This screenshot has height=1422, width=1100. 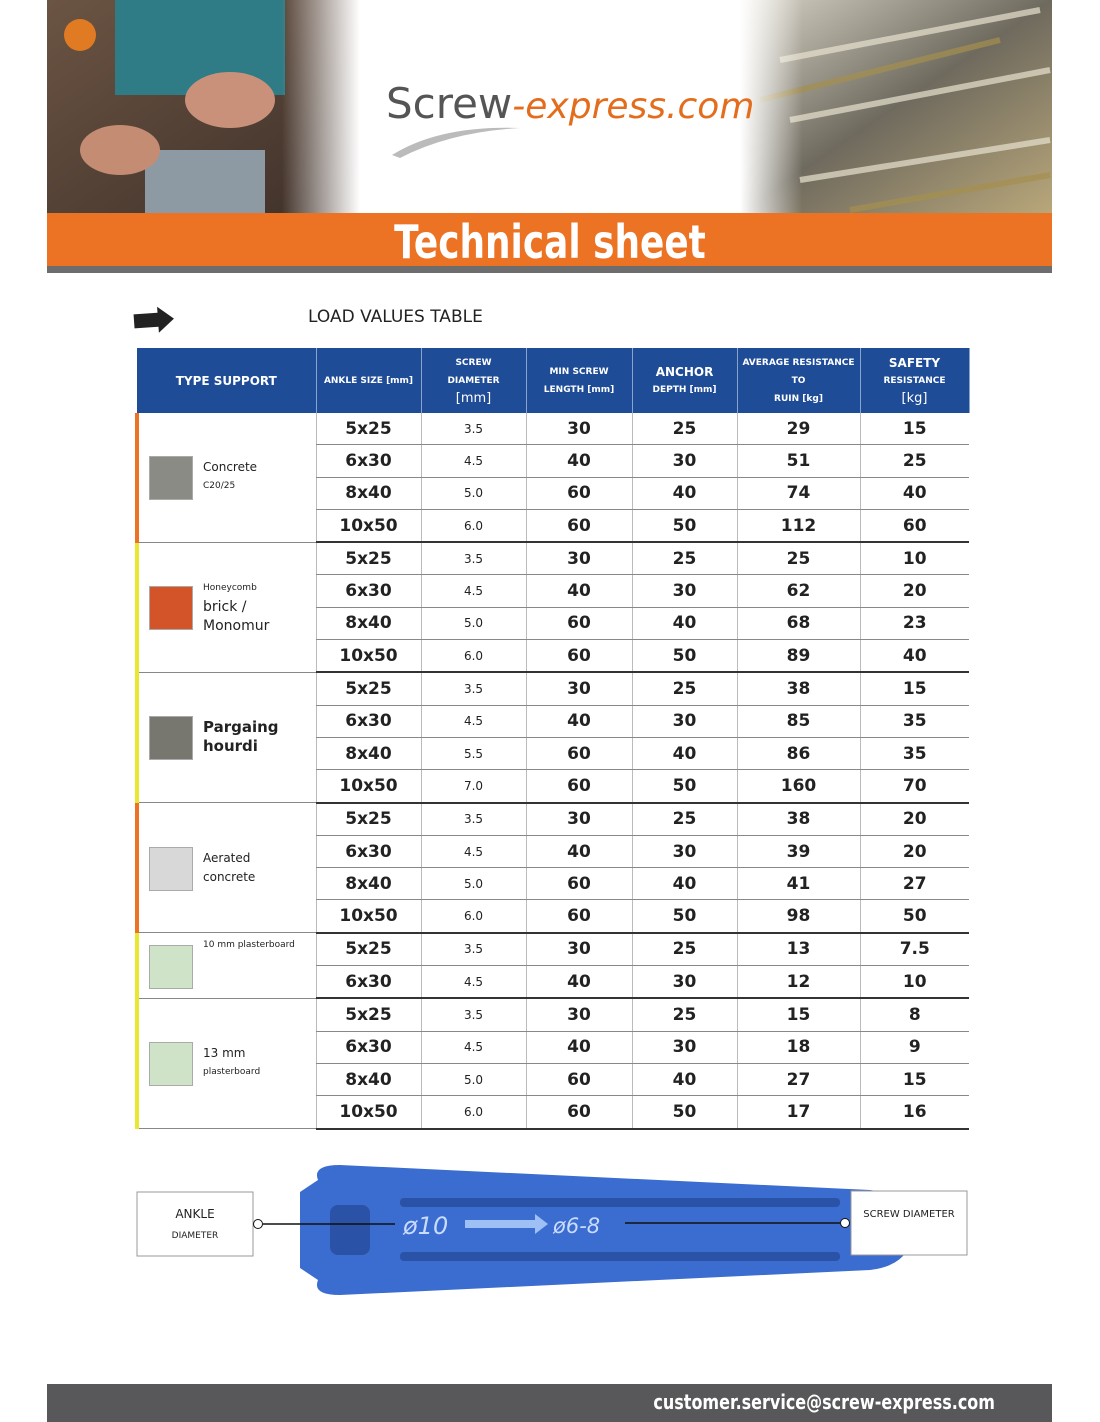 I want to click on table-cell: 8x40, so click(x=368, y=493).